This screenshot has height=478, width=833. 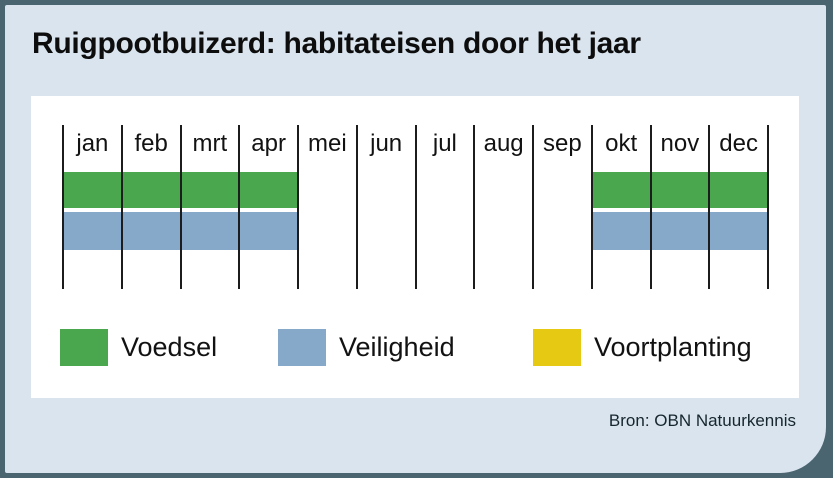 I want to click on legend-label: Voortplanting, so click(x=673, y=347).